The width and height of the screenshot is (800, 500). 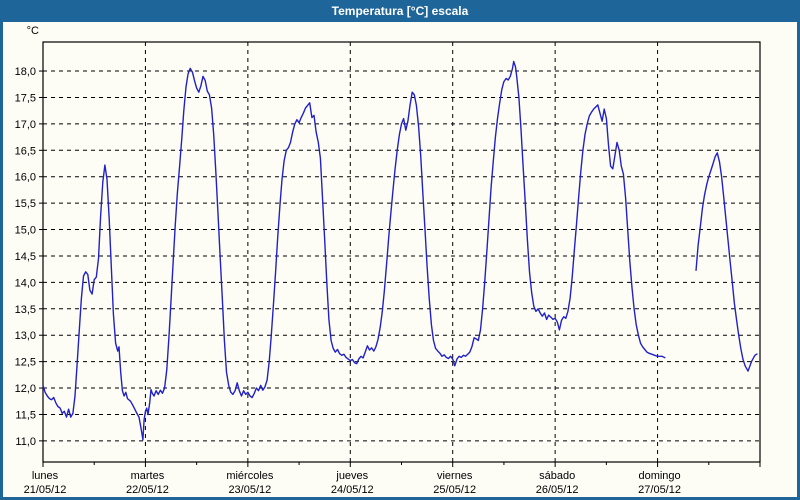 What do you see at coordinates (148, 476) in the screenshot?
I see `day-label: martes` at bounding box center [148, 476].